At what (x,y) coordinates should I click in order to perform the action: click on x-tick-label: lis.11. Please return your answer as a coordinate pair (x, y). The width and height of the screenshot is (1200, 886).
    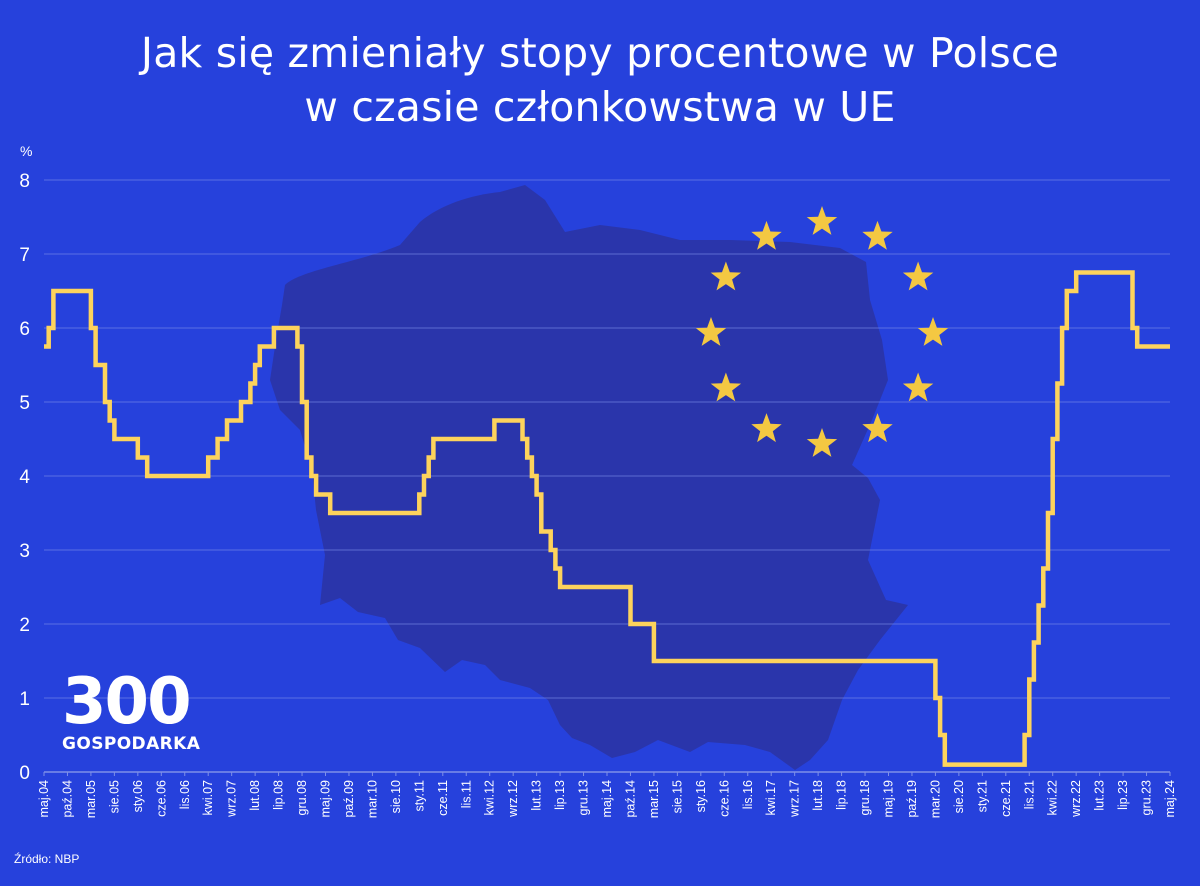
    Looking at the image, I should click on (466, 794).